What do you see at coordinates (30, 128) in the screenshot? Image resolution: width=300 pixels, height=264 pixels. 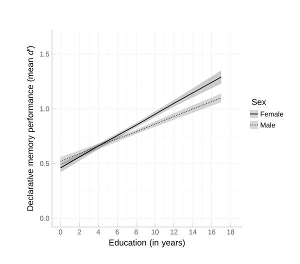 I see `y-axis-title: Declarative memory performance (mean d′)` at bounding box center [30, 128].